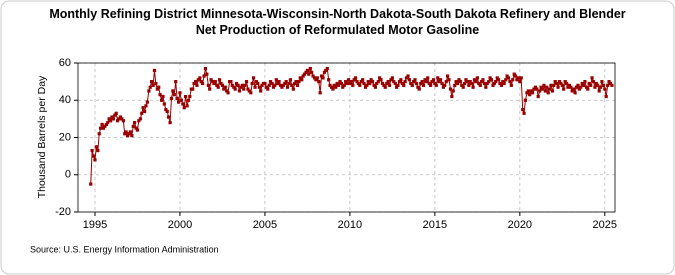 The image size is (675, 275). Describe the element at coordinates (63, 212) in the screenshot. I see `y-tick-label: -20` at that location.